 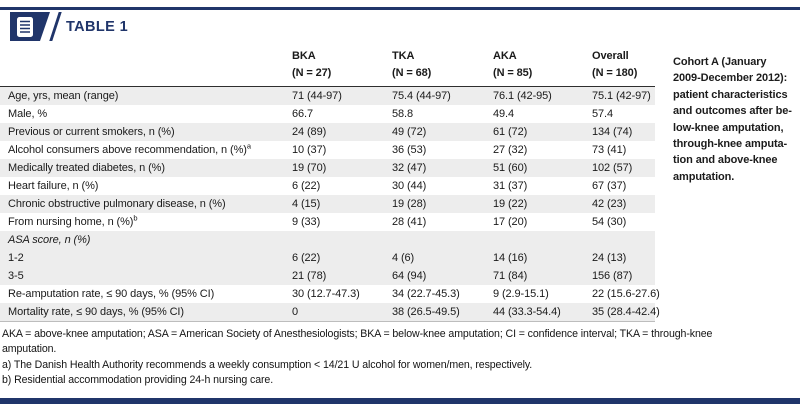 What do you see at coordinates (510, 276) in the screenshot?
I see `cell-value: 71 (84)` at bounding box center [510, 276].